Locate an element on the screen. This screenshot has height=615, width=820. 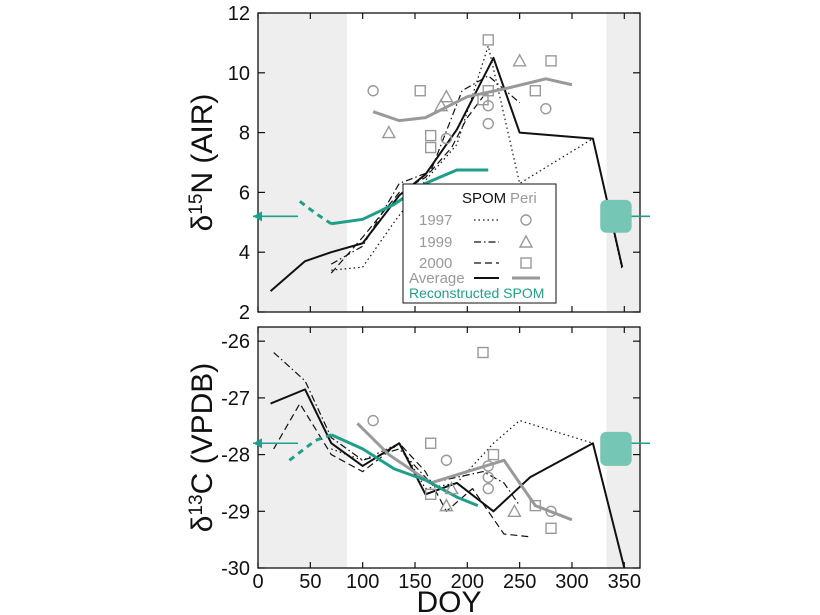
y-tick-label: -26 is located at coordinates (235, 342).